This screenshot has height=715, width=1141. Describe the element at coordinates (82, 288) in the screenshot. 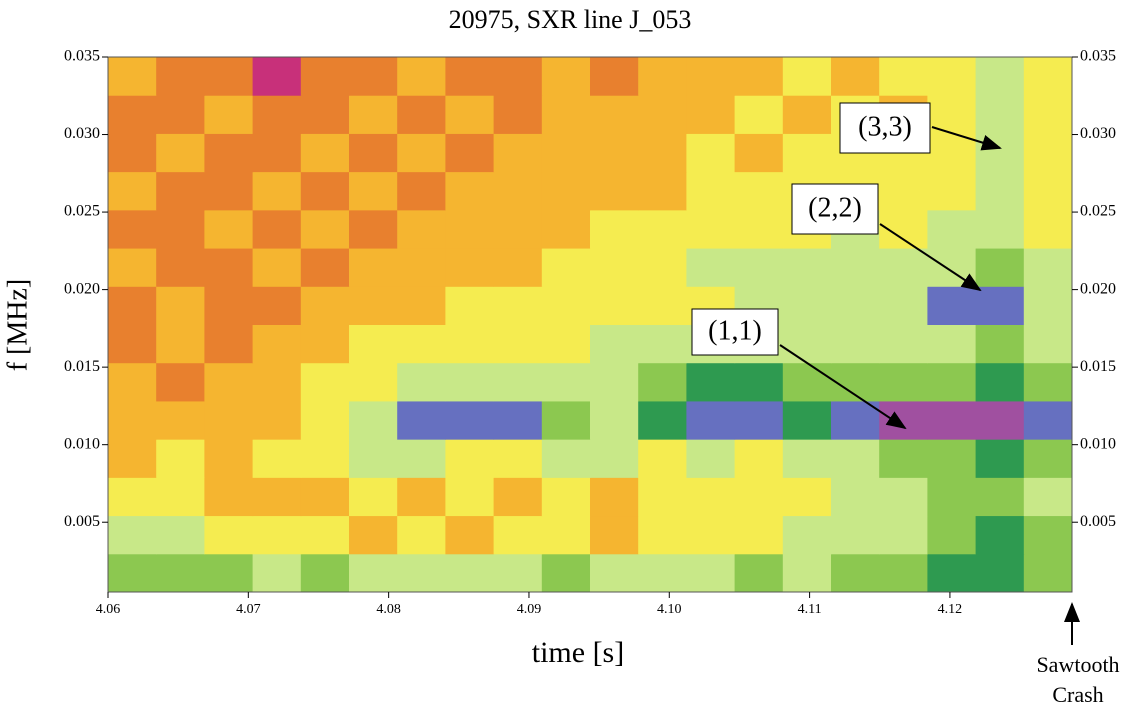

I see `y-tick-label: 0.020` at that location.